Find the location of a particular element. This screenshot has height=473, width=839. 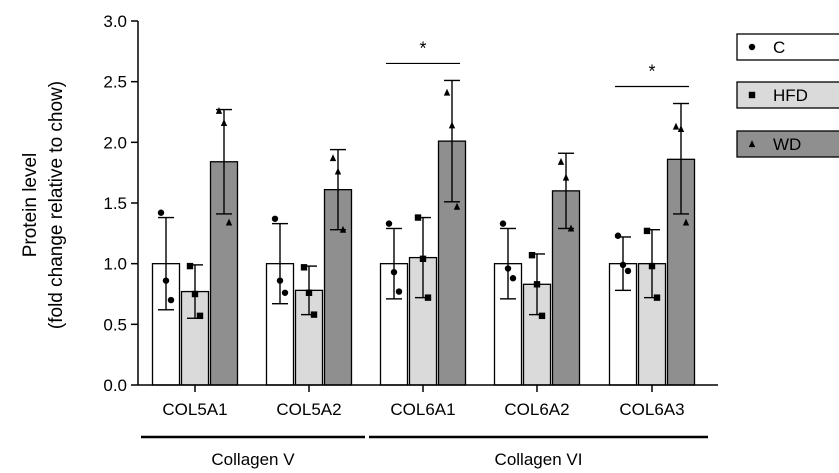

legend-item-wd: WD is located at coordinates (787, 144).